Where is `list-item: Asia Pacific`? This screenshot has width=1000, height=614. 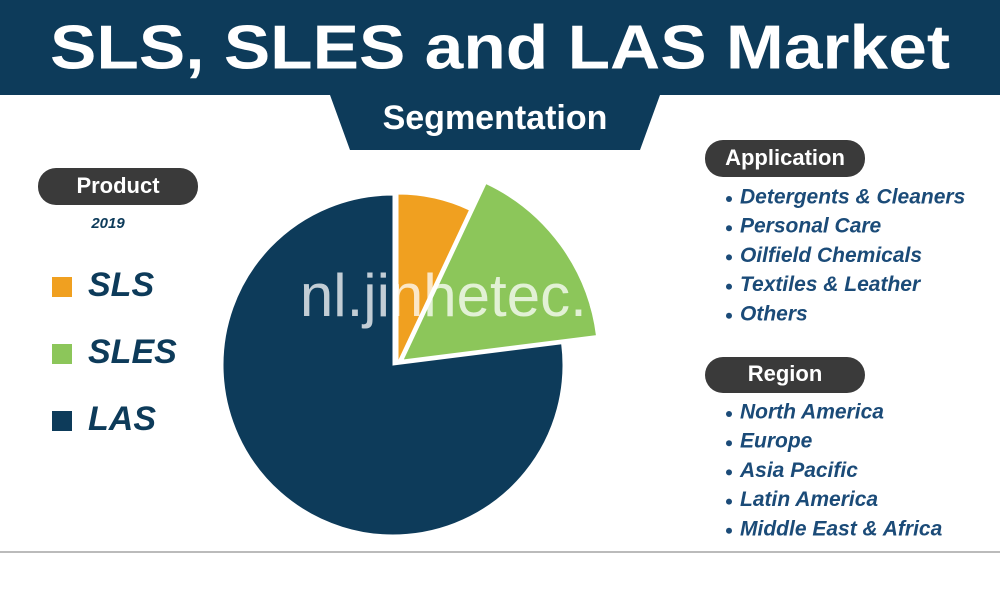
list-item: Asia Pacific is located at coordinates (798, 470).